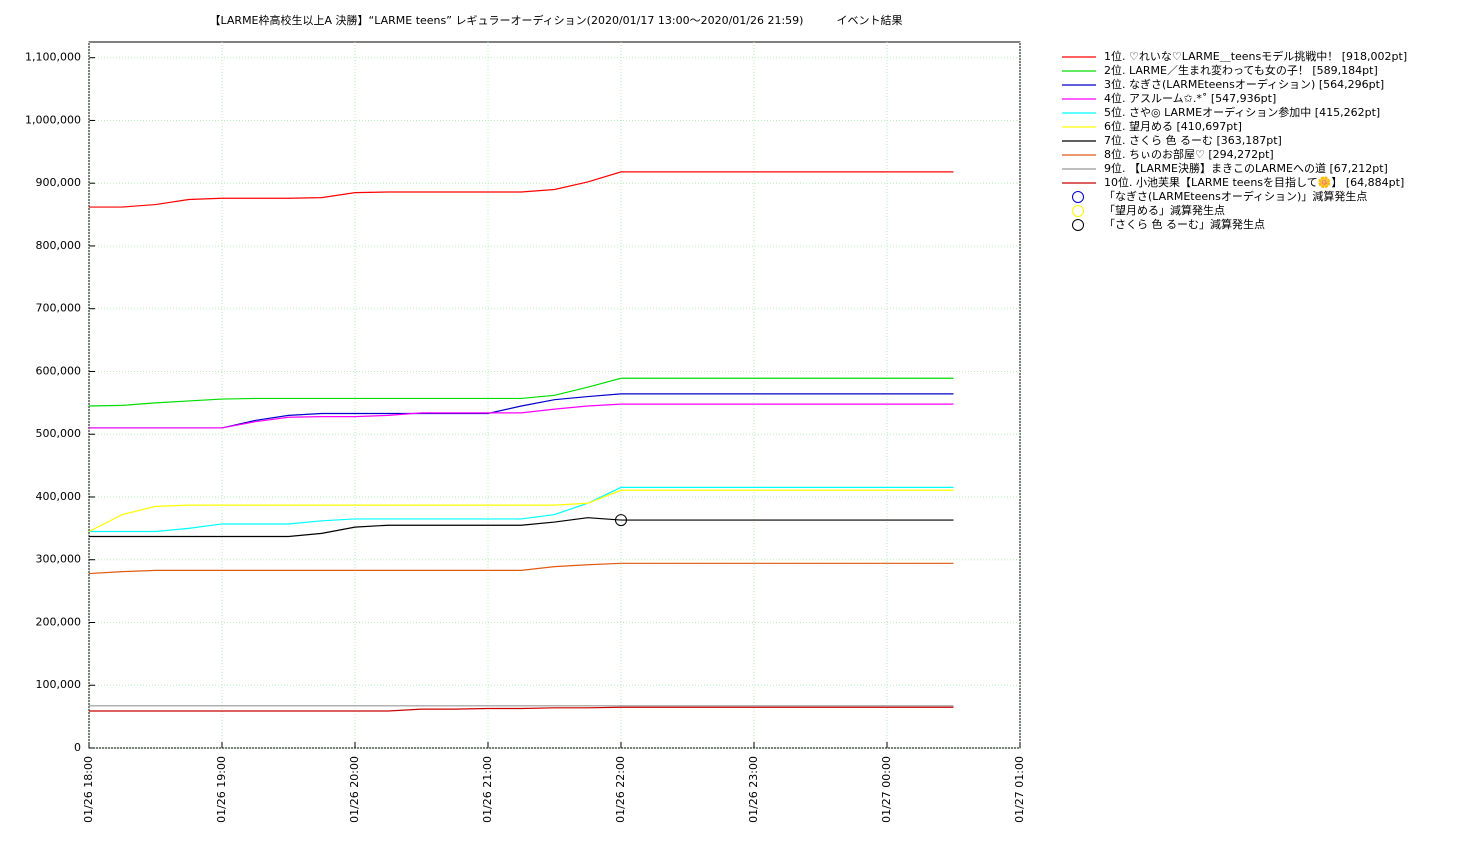 The image size is (1480, 844). What do you see at coordinates (1173, 126) in the screenshot?
I see `legend-label: 6位. 望月める [410,697pt]` at bounding box center [1173, 126].